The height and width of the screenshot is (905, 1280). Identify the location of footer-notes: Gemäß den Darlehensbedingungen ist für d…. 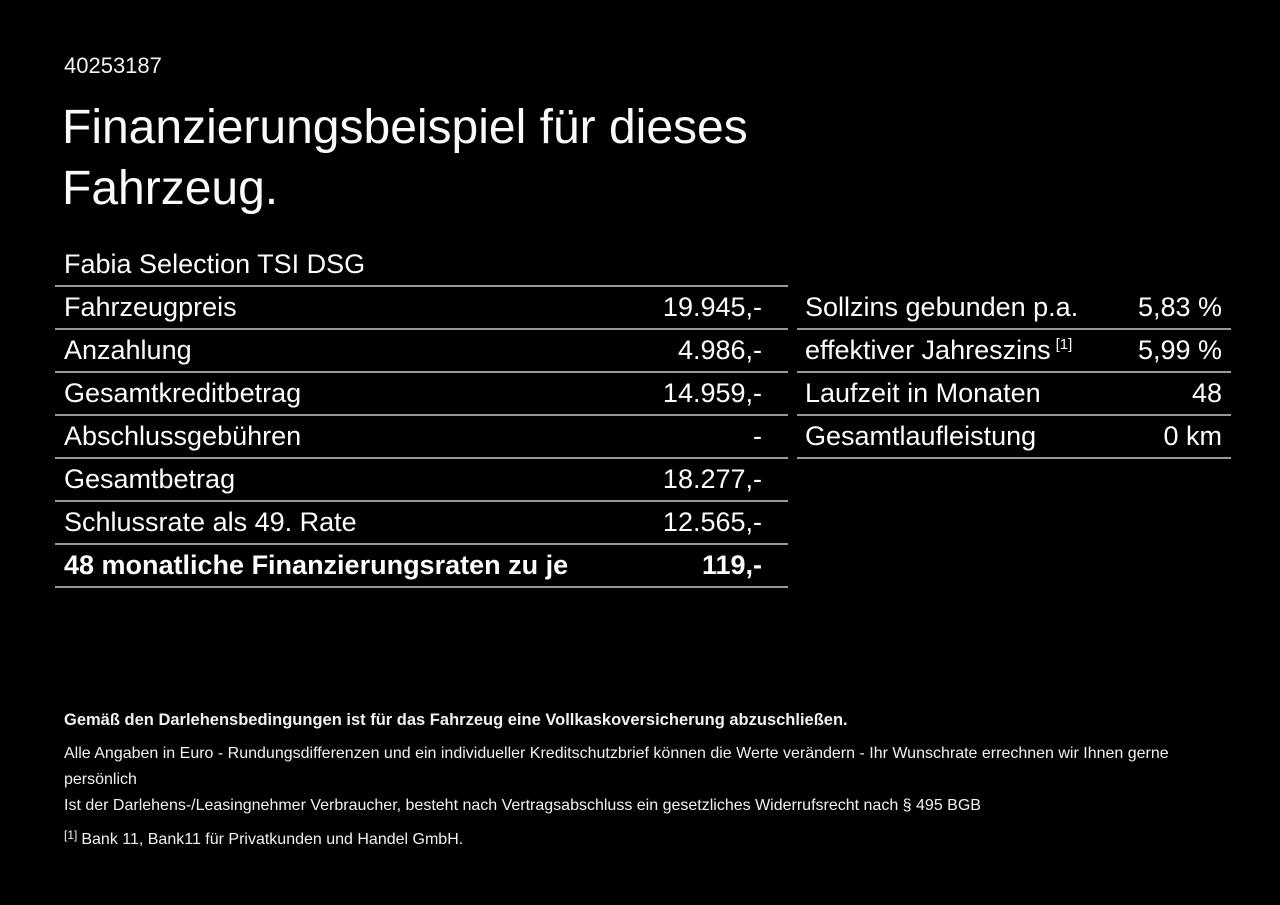
(644, 780).